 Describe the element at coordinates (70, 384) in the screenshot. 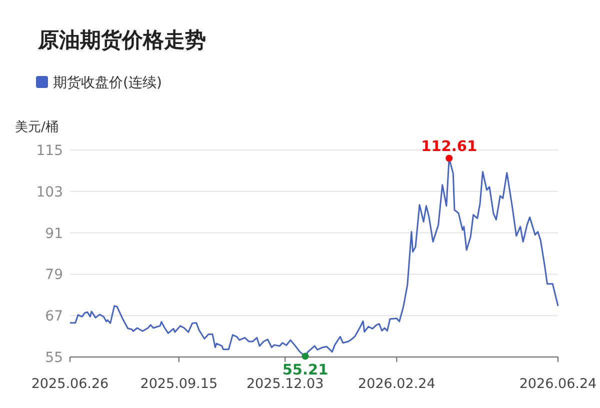

I see `x-tick-label: 2025.06.26` at that location.